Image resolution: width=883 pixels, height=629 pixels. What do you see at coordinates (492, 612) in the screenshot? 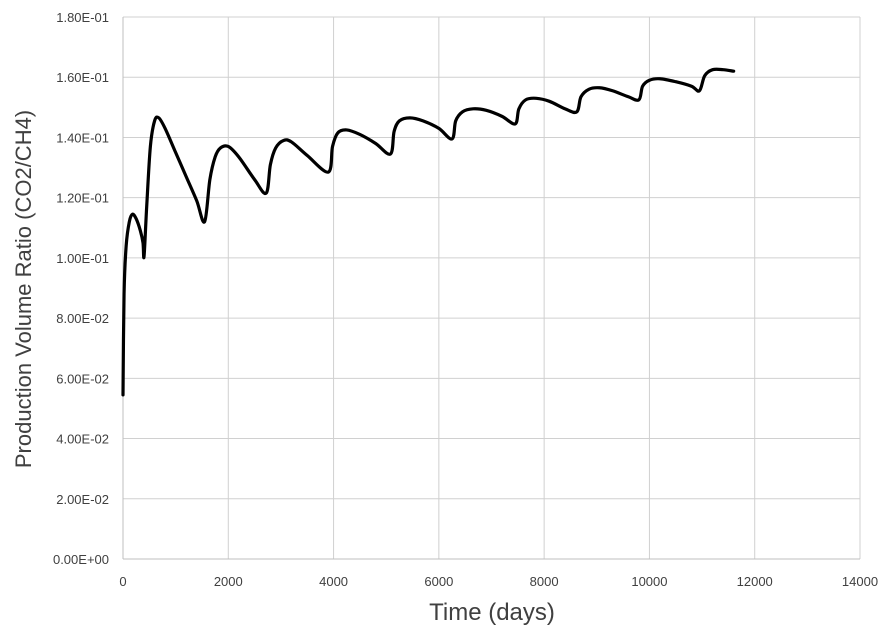
I see `x-axis-title: Time (days)` at bounding box center [492, 612].